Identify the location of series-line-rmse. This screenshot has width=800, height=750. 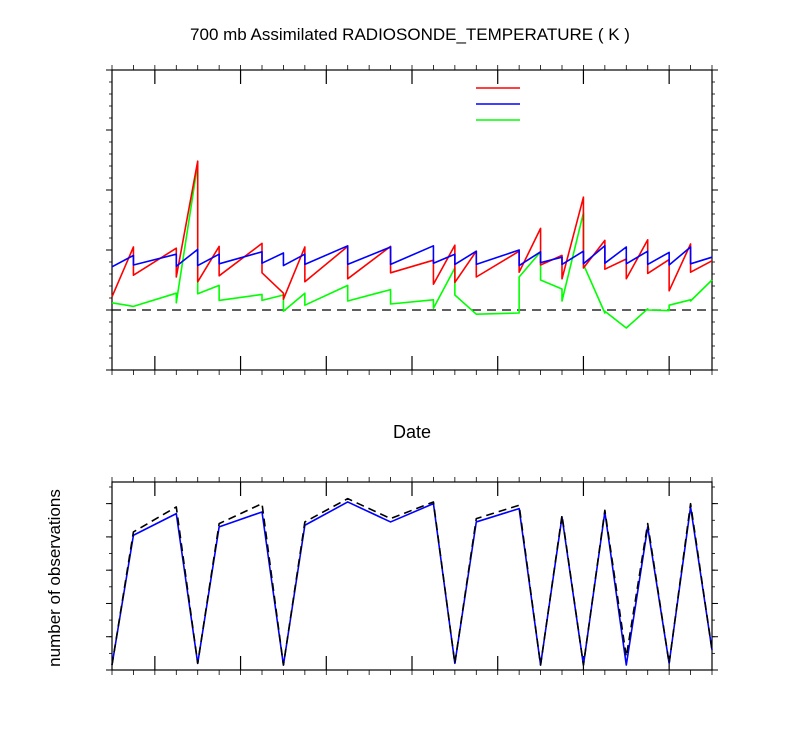
(412, 230).